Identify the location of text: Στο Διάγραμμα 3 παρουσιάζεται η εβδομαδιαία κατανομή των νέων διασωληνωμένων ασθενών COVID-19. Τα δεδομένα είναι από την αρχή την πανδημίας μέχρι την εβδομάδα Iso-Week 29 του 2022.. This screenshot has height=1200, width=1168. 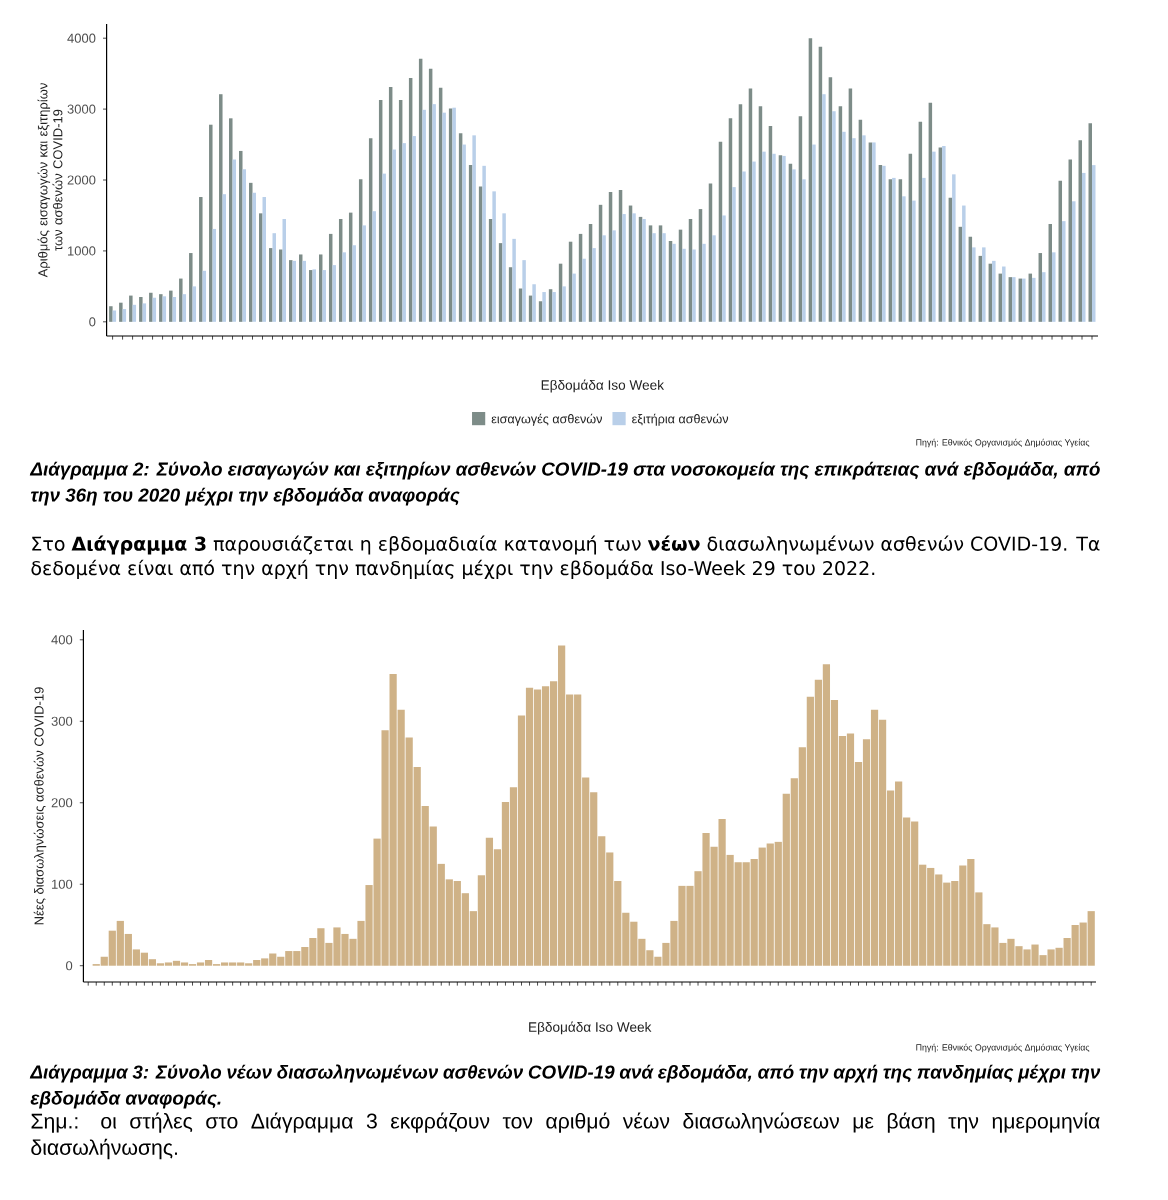
(565, 557).